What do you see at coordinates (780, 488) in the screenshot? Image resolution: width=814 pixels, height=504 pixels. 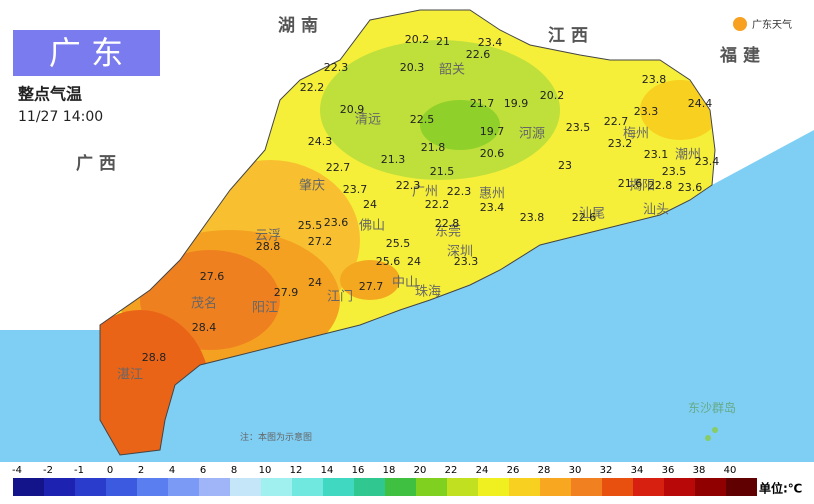 I see `legend-unit: 单位:℃` at bounding box center [780, 488].